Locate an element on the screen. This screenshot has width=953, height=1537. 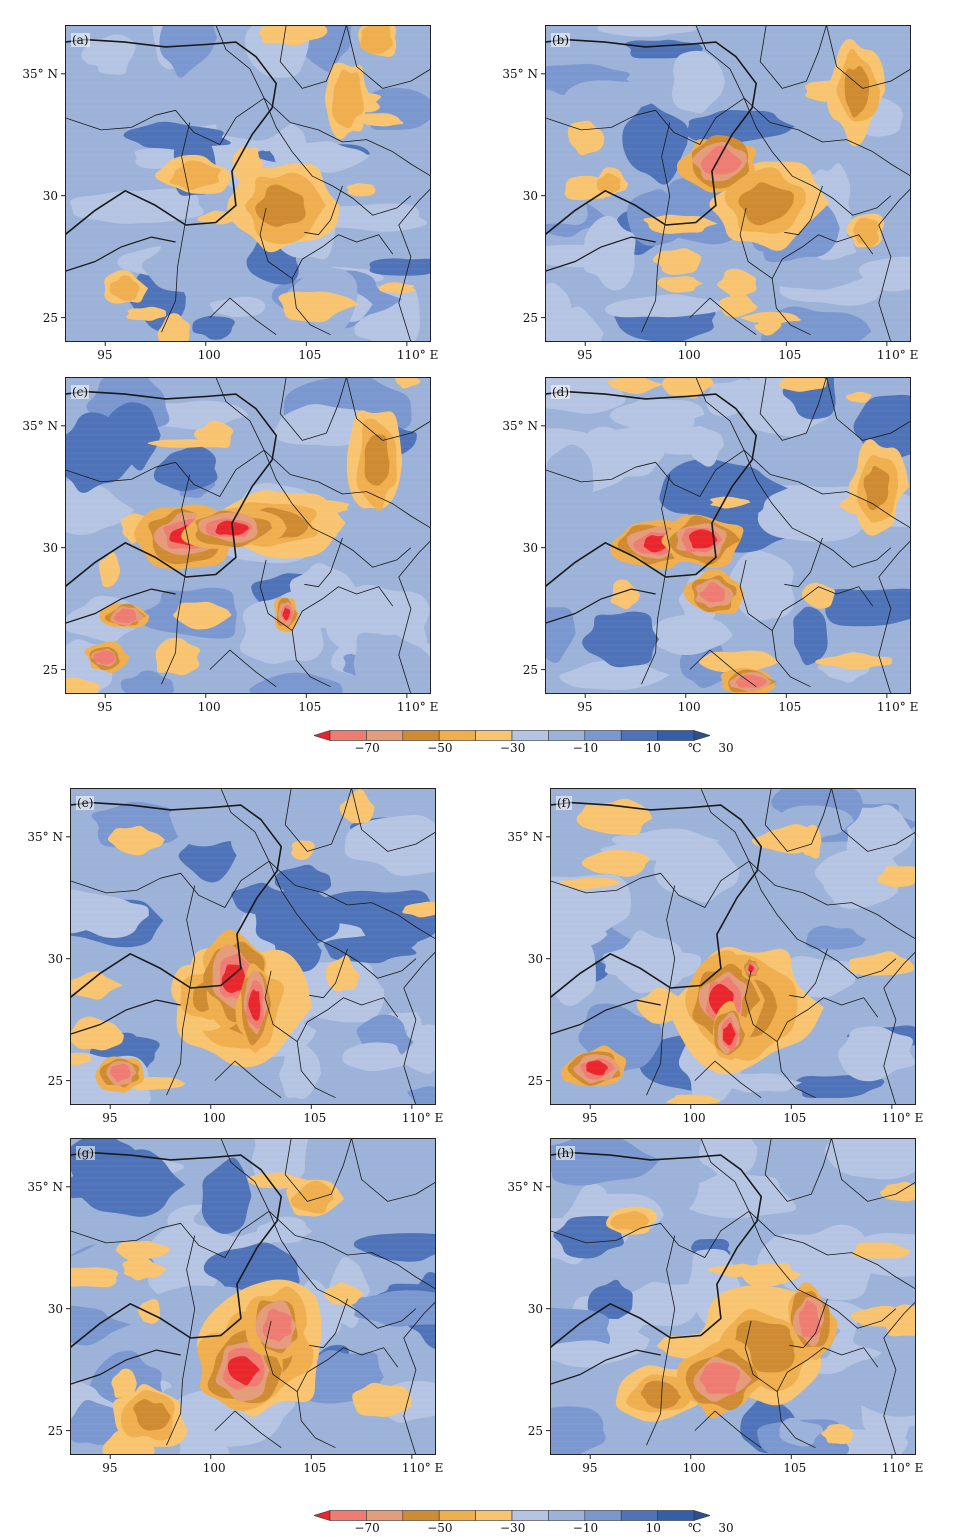
cold-cloud-core is located at coordinates (876, 488).